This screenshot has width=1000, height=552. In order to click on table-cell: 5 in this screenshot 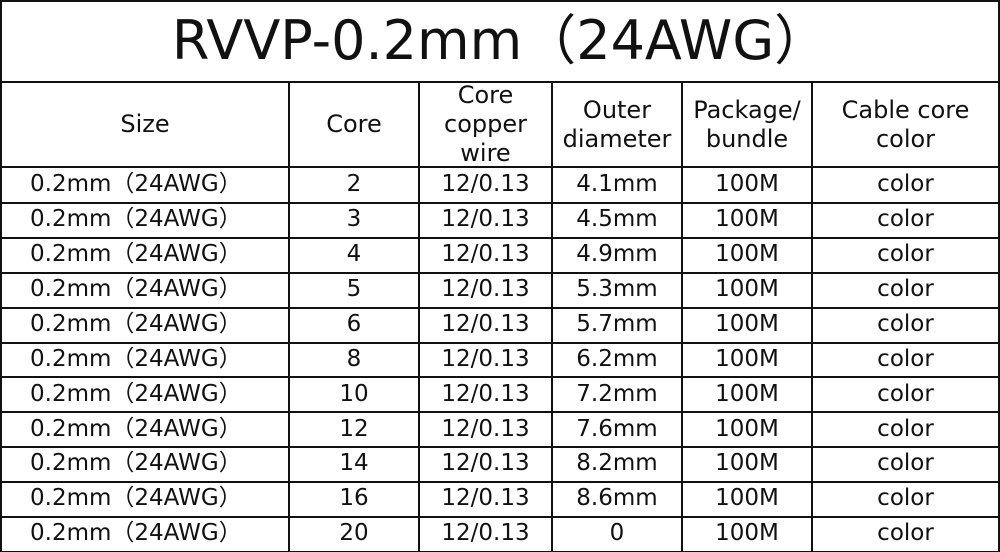, I will do `click(355, 290)`.